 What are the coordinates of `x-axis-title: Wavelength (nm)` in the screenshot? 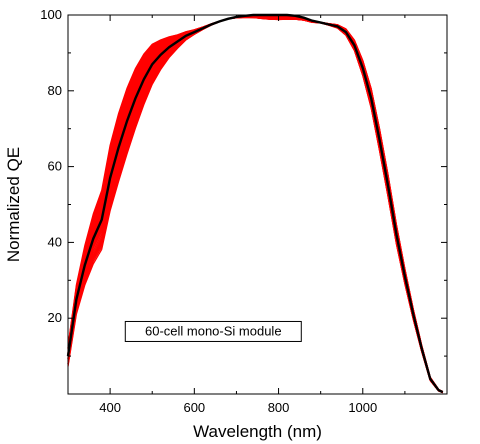 It's located at (257, 431).